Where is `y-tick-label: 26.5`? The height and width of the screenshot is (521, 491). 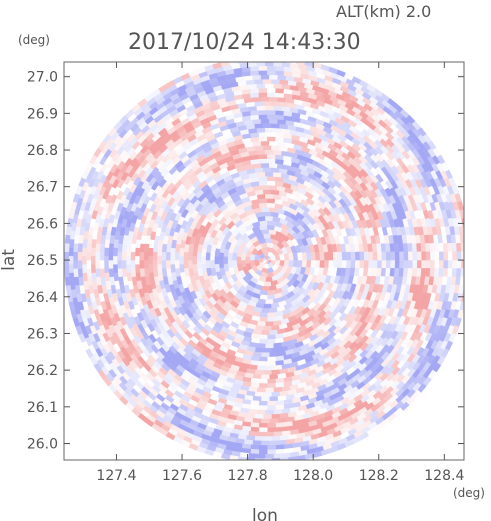 y-tick-label: 26.5 is located at coordinates (42, 261).